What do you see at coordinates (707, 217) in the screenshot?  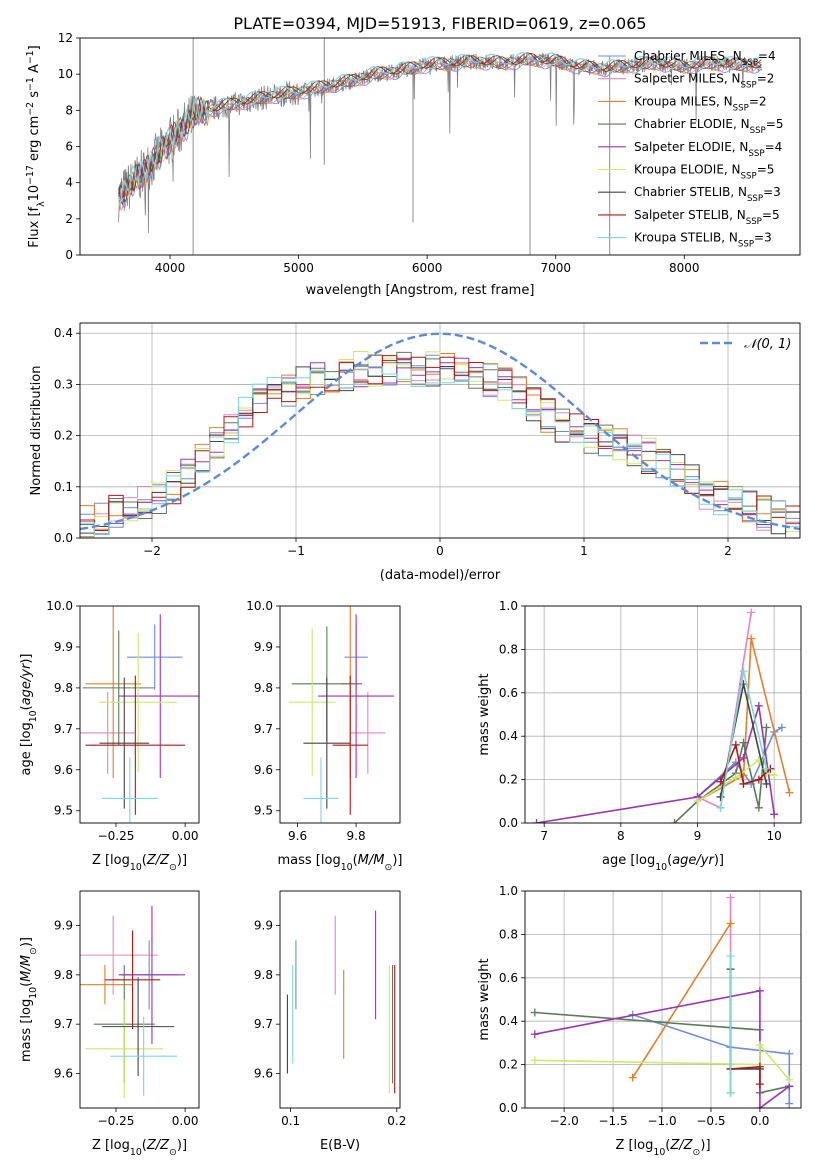 I see `legend-entry: Salpeter STELIB, NSSP=5` at bounding box center [707, 217].